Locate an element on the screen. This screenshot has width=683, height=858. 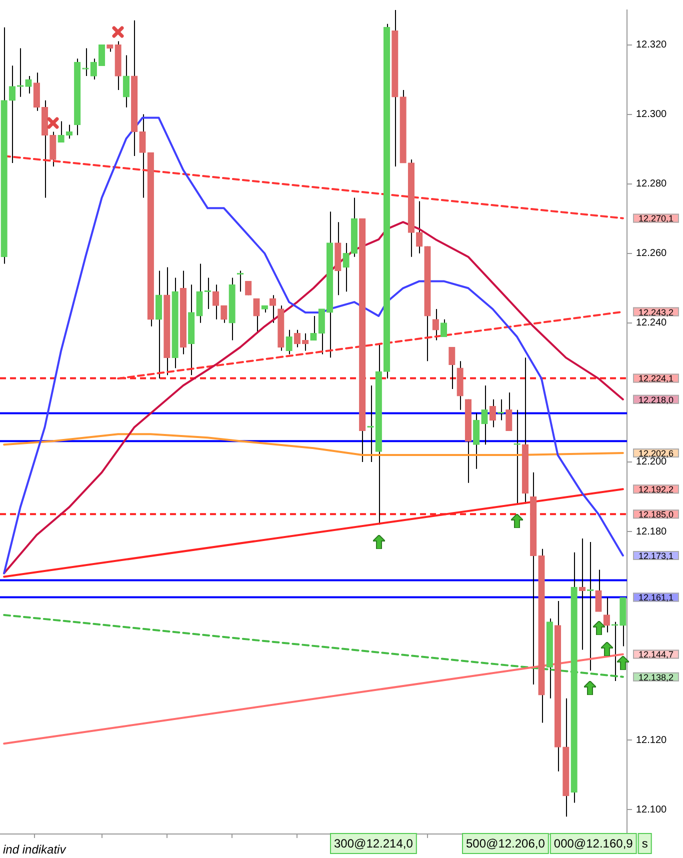
y-tick-label: 12.120 is located at coordinates (652, 740).